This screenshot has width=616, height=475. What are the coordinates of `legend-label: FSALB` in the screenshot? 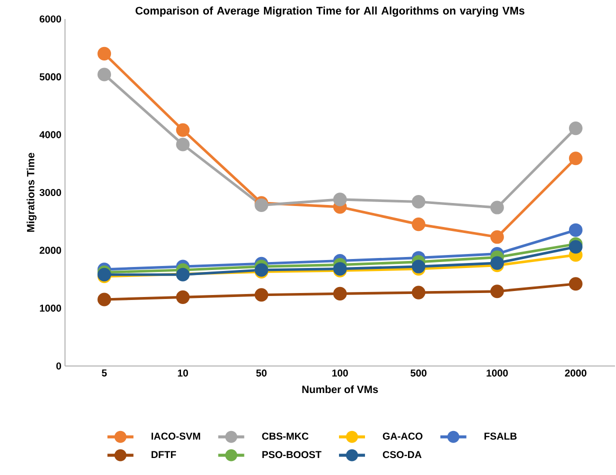 It's located at (500, 436).